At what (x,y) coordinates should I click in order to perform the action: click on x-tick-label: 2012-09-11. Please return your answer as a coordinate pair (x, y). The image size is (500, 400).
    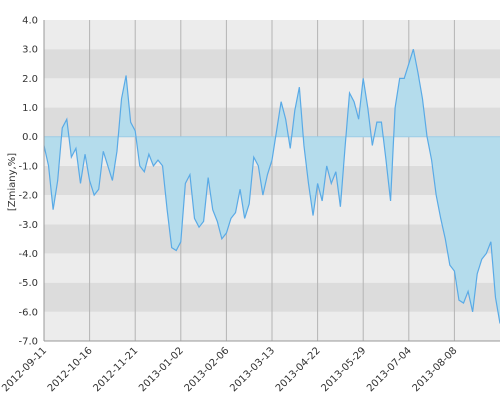
    Looking at the image, I should click on (24, 369).